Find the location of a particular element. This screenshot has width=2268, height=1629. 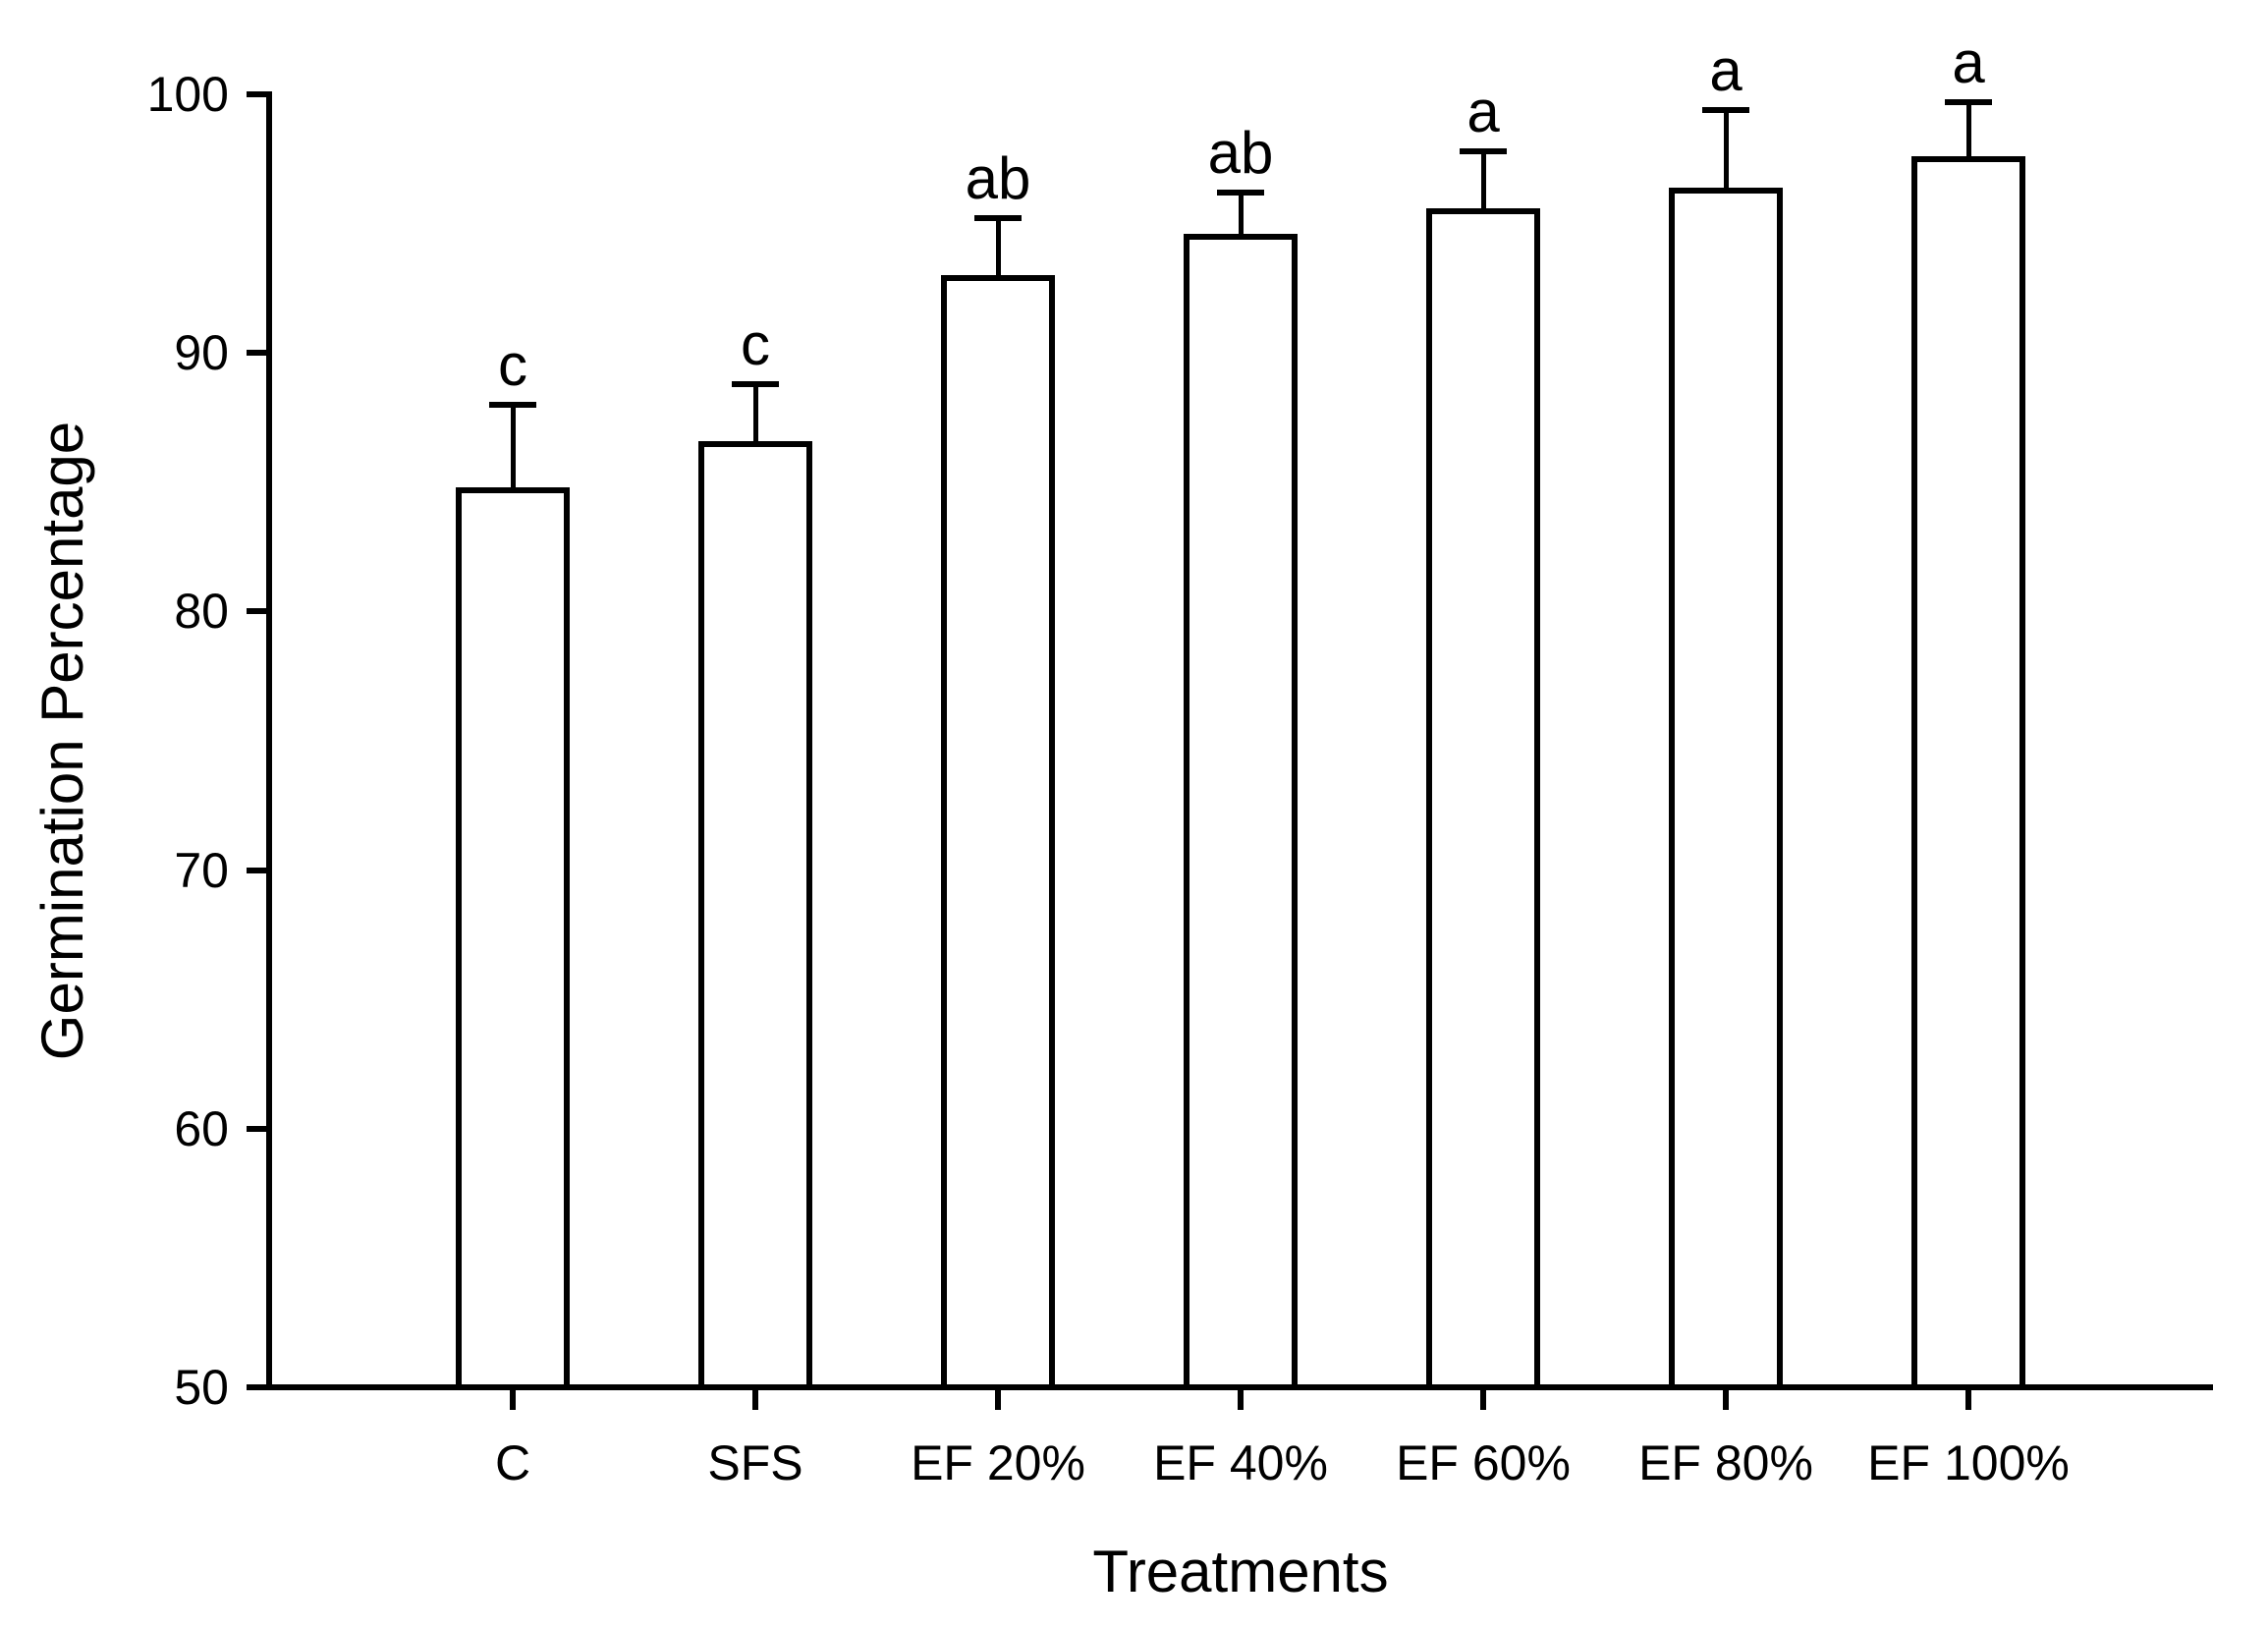

x-axis-line is located at coordinates (1239, 1387).